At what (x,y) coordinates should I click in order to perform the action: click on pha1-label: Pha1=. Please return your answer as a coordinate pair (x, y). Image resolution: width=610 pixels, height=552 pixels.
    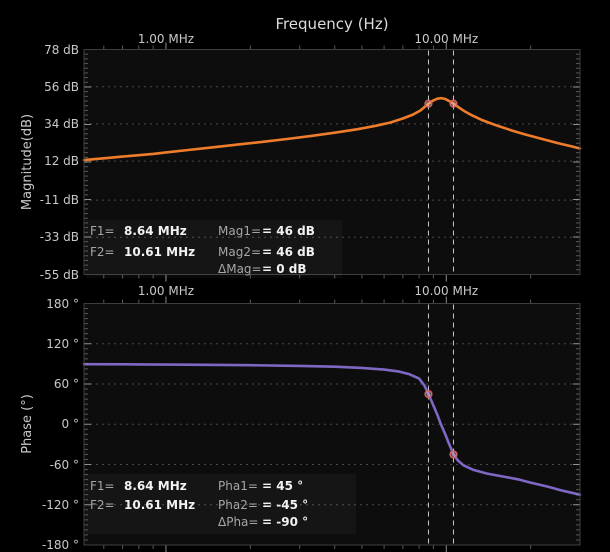
    Looking at the image, I should click on (238, 486).